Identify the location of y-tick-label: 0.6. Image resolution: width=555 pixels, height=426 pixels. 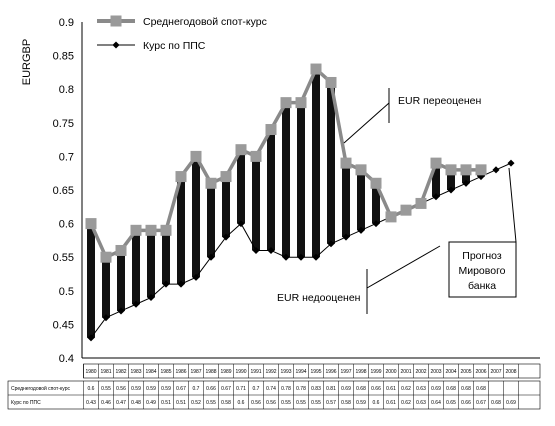
(66, 225).